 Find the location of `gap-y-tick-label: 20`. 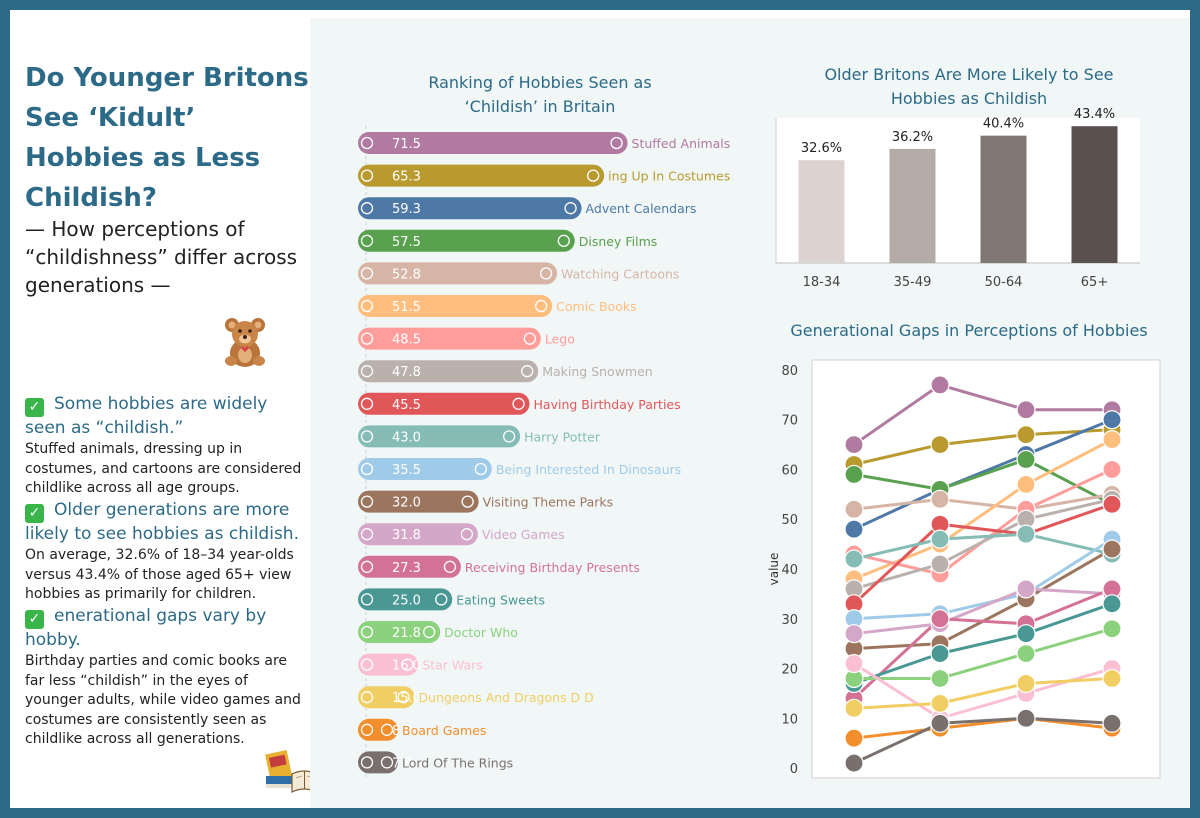

gap-y-tick-label: 20 is located at coordinates (789, 670).